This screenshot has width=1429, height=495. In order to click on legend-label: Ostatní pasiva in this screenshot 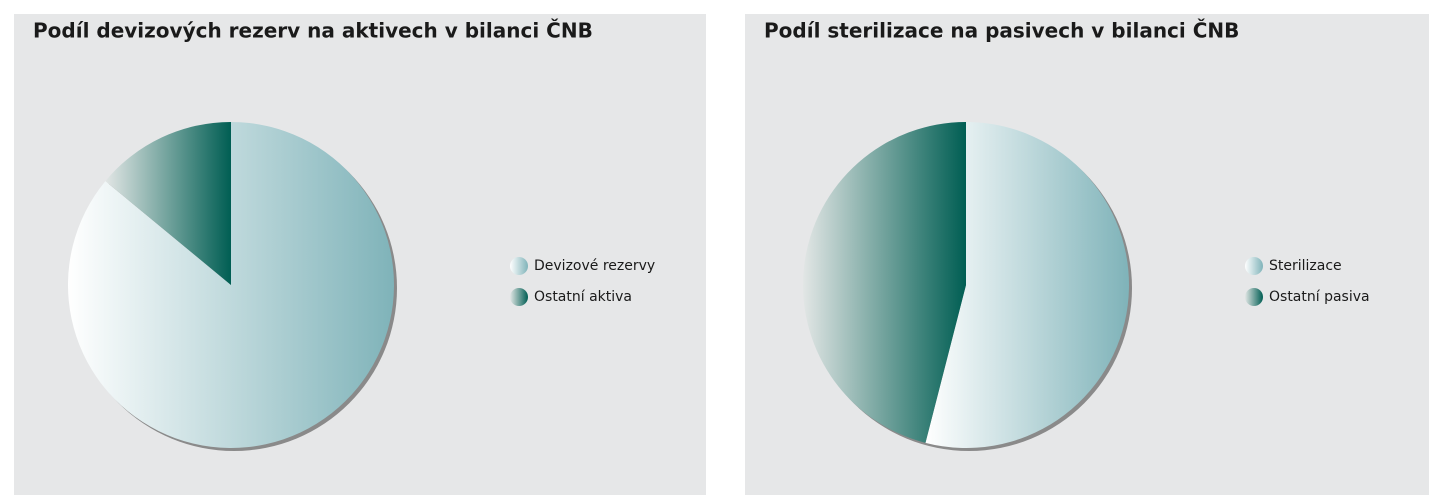, I will do `click(1319, 297)`.